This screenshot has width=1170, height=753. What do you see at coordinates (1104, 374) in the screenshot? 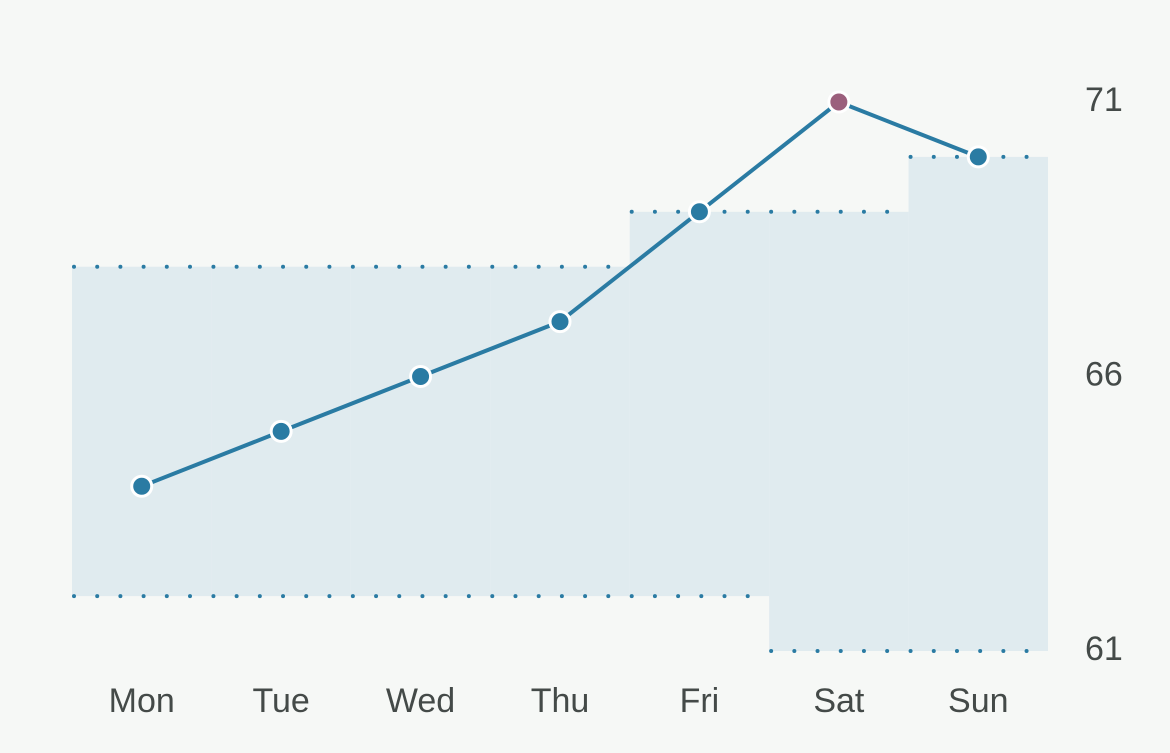
I see `y-tick-label: 66` at bounding box center [1104, 374].